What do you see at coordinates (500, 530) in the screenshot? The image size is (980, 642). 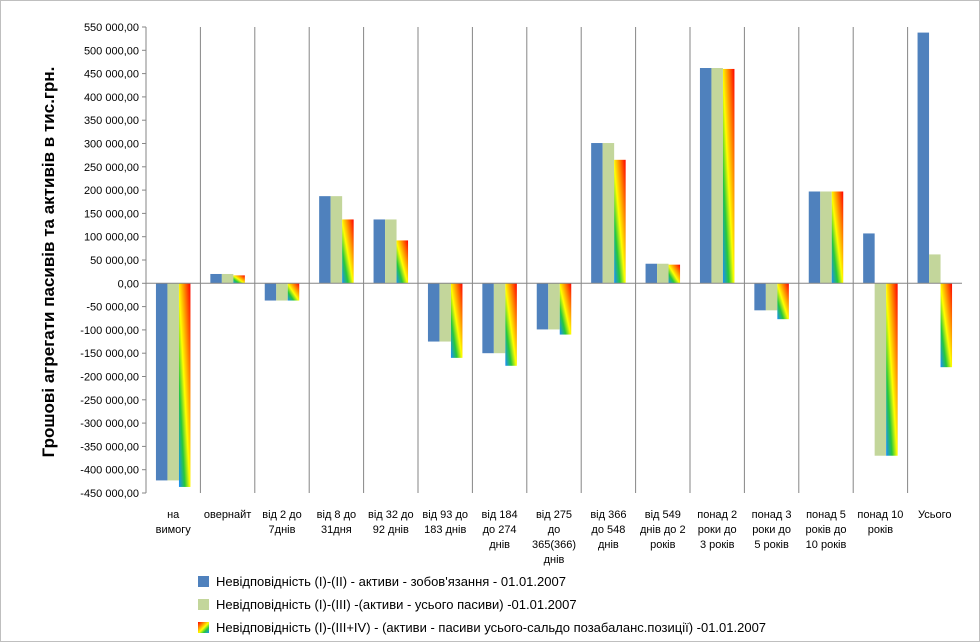 I see `x-category-label: від 184 до 274 днів` at bounding box center [500, 530].